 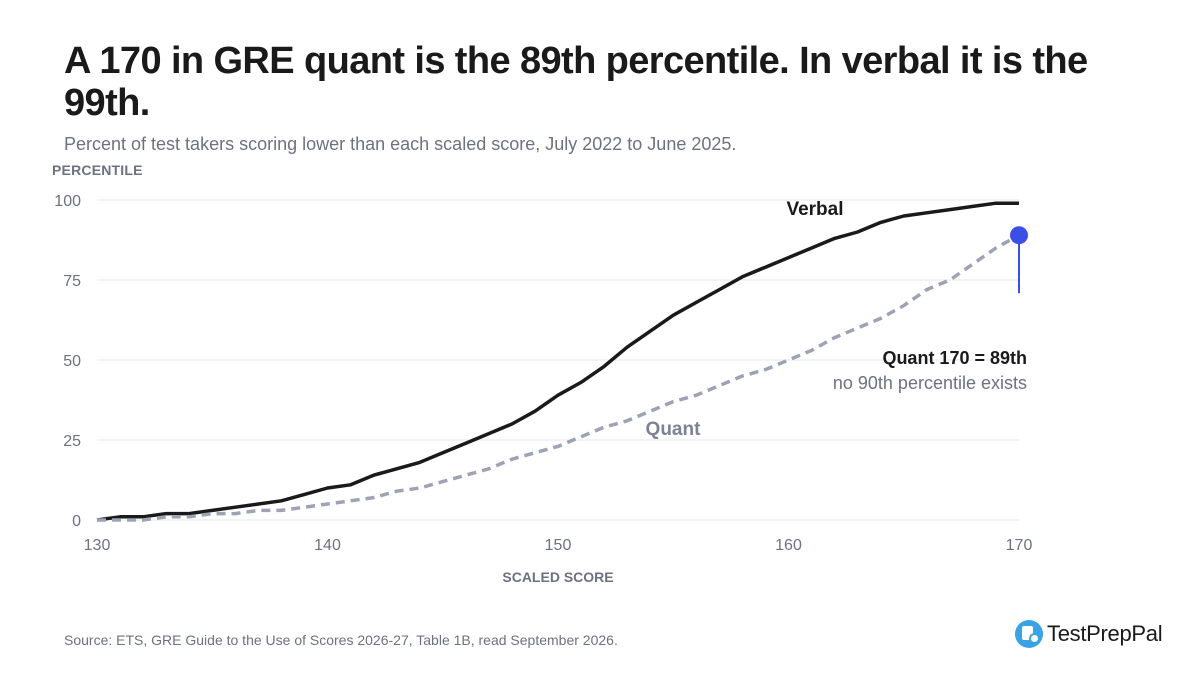 What do you see at coordinates (1019, 545) in the screenshot?
I see `x-tick-label: 170` at bounding box center [1019, 545].